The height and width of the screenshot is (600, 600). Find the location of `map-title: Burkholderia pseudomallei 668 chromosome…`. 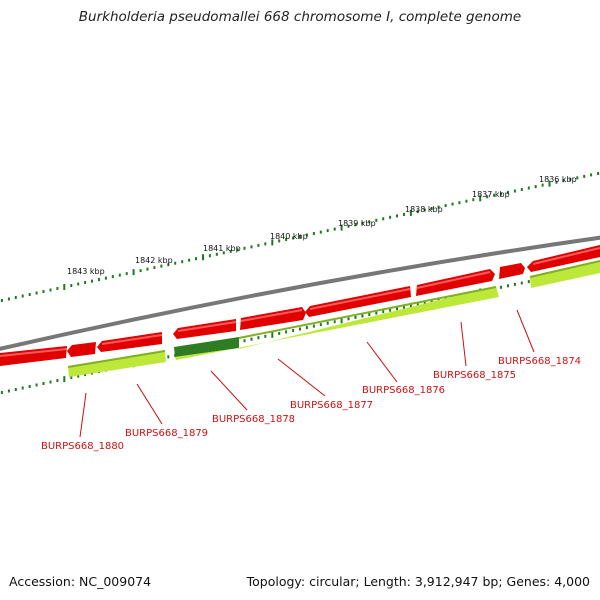

map-title: Burkholderia pseudomallei 668 chromosome… is located at coordinates (300, 17).